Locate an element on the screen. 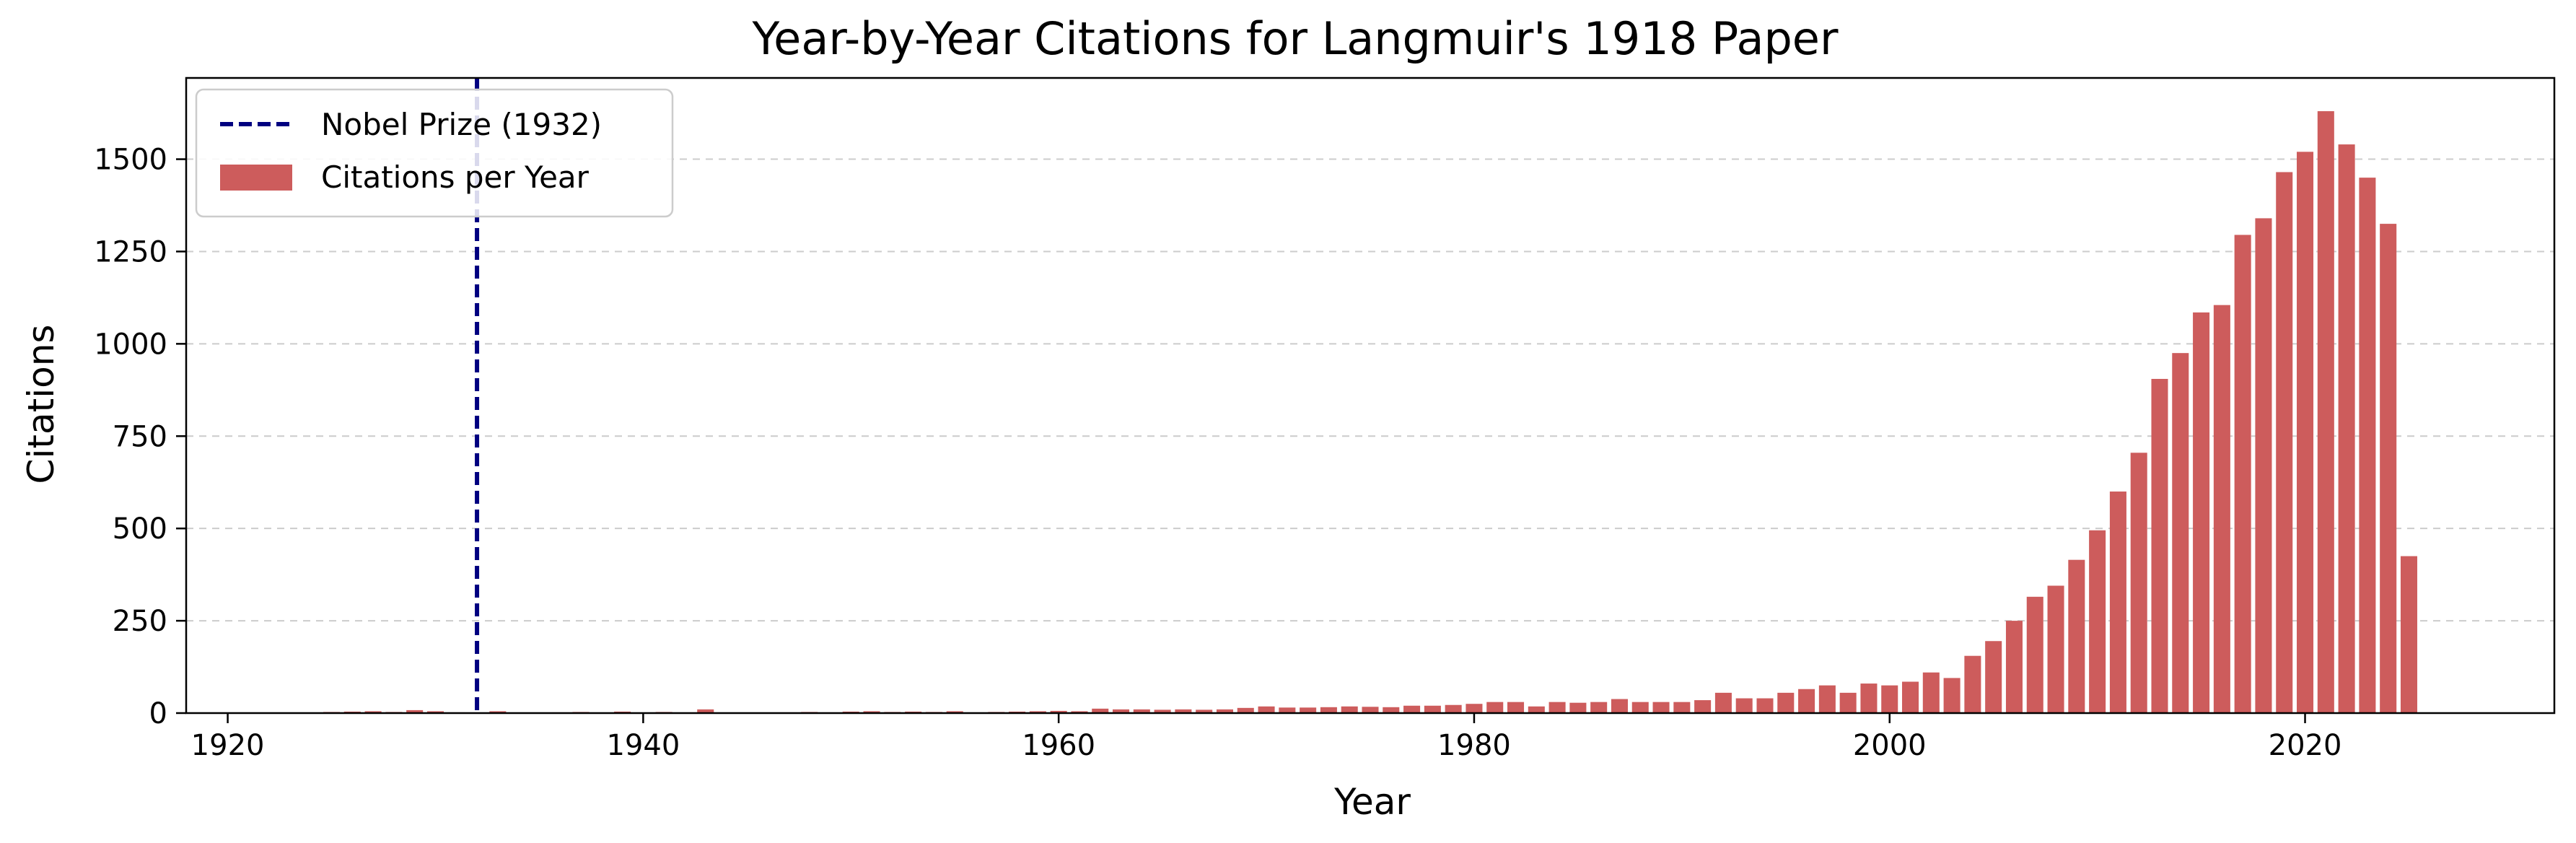 This screenshot has width=2576, height=843. y-tick-label: 250 is located at coordinates (140, 621).